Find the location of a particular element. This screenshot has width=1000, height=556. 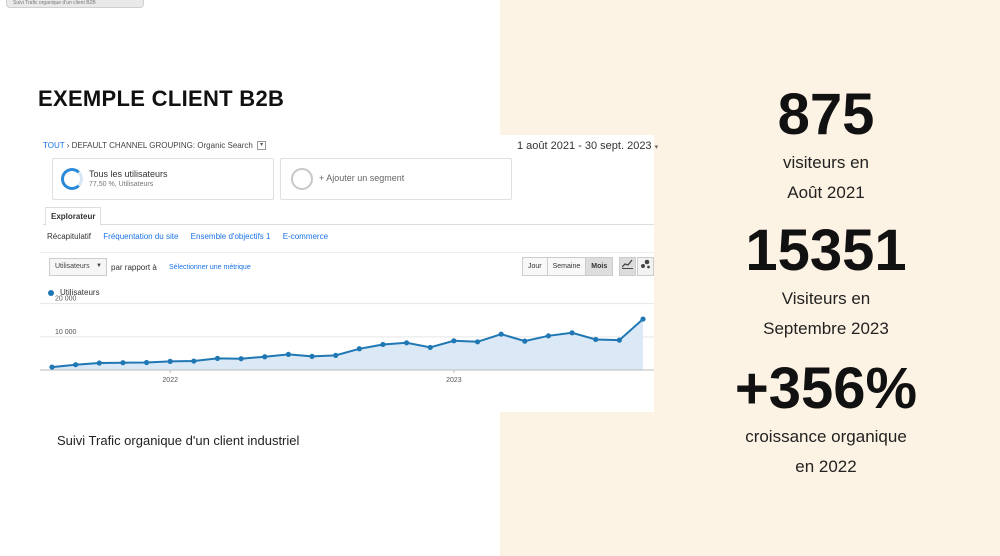

period-week-button: Semaine is located at coordinates (567, 266).